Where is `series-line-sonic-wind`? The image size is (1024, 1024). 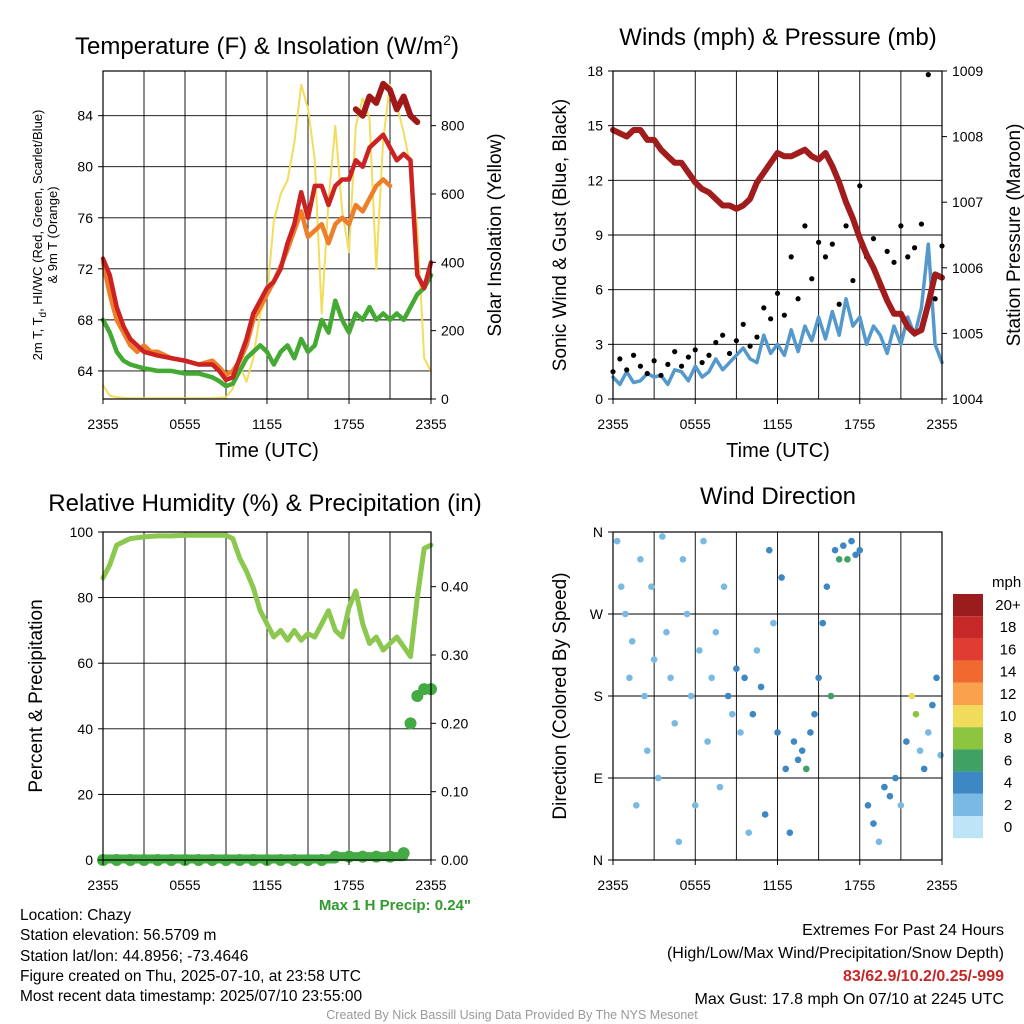
series-line-sonic-wind is located at coordinates (777, 314).